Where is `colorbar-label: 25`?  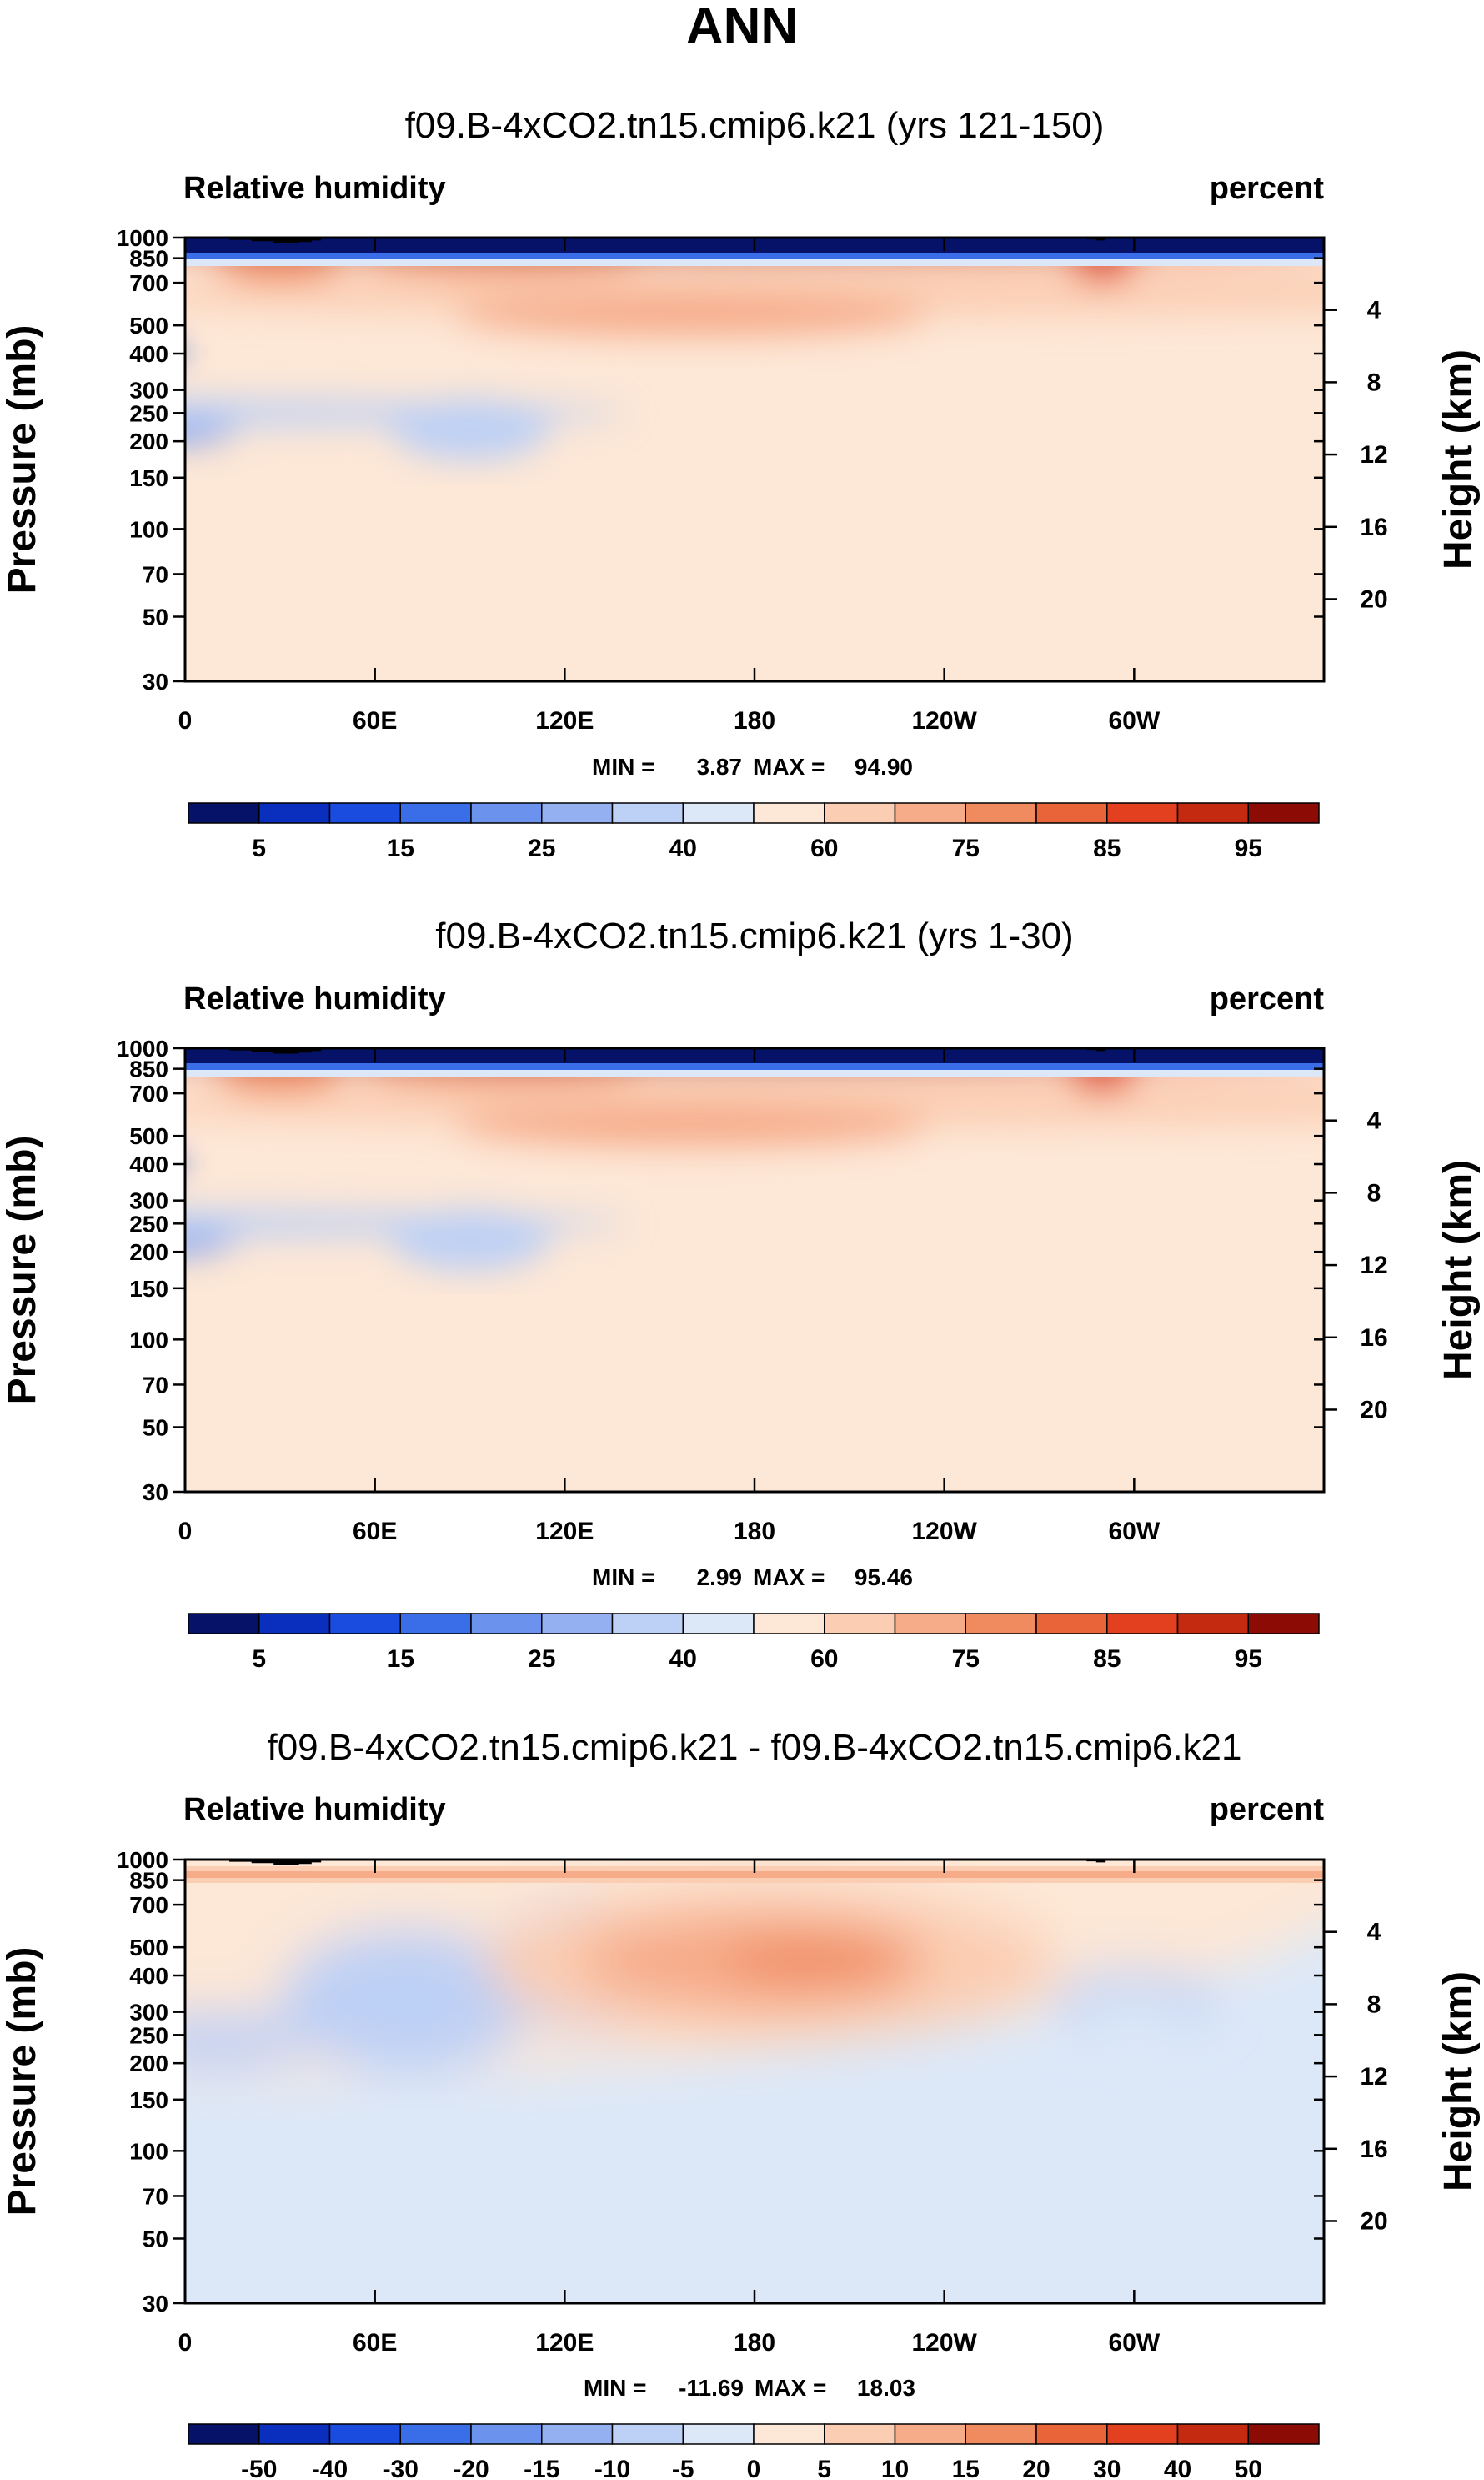 colorbar-label: 25 is located at coordinates (541, 1659).